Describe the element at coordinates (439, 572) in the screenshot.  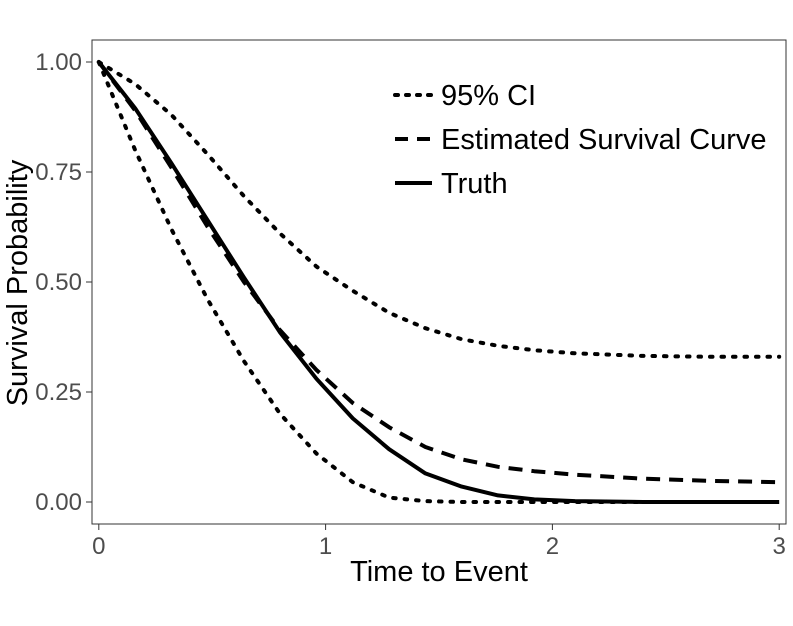
I see `x-axis-title: Time to Event` at that location.